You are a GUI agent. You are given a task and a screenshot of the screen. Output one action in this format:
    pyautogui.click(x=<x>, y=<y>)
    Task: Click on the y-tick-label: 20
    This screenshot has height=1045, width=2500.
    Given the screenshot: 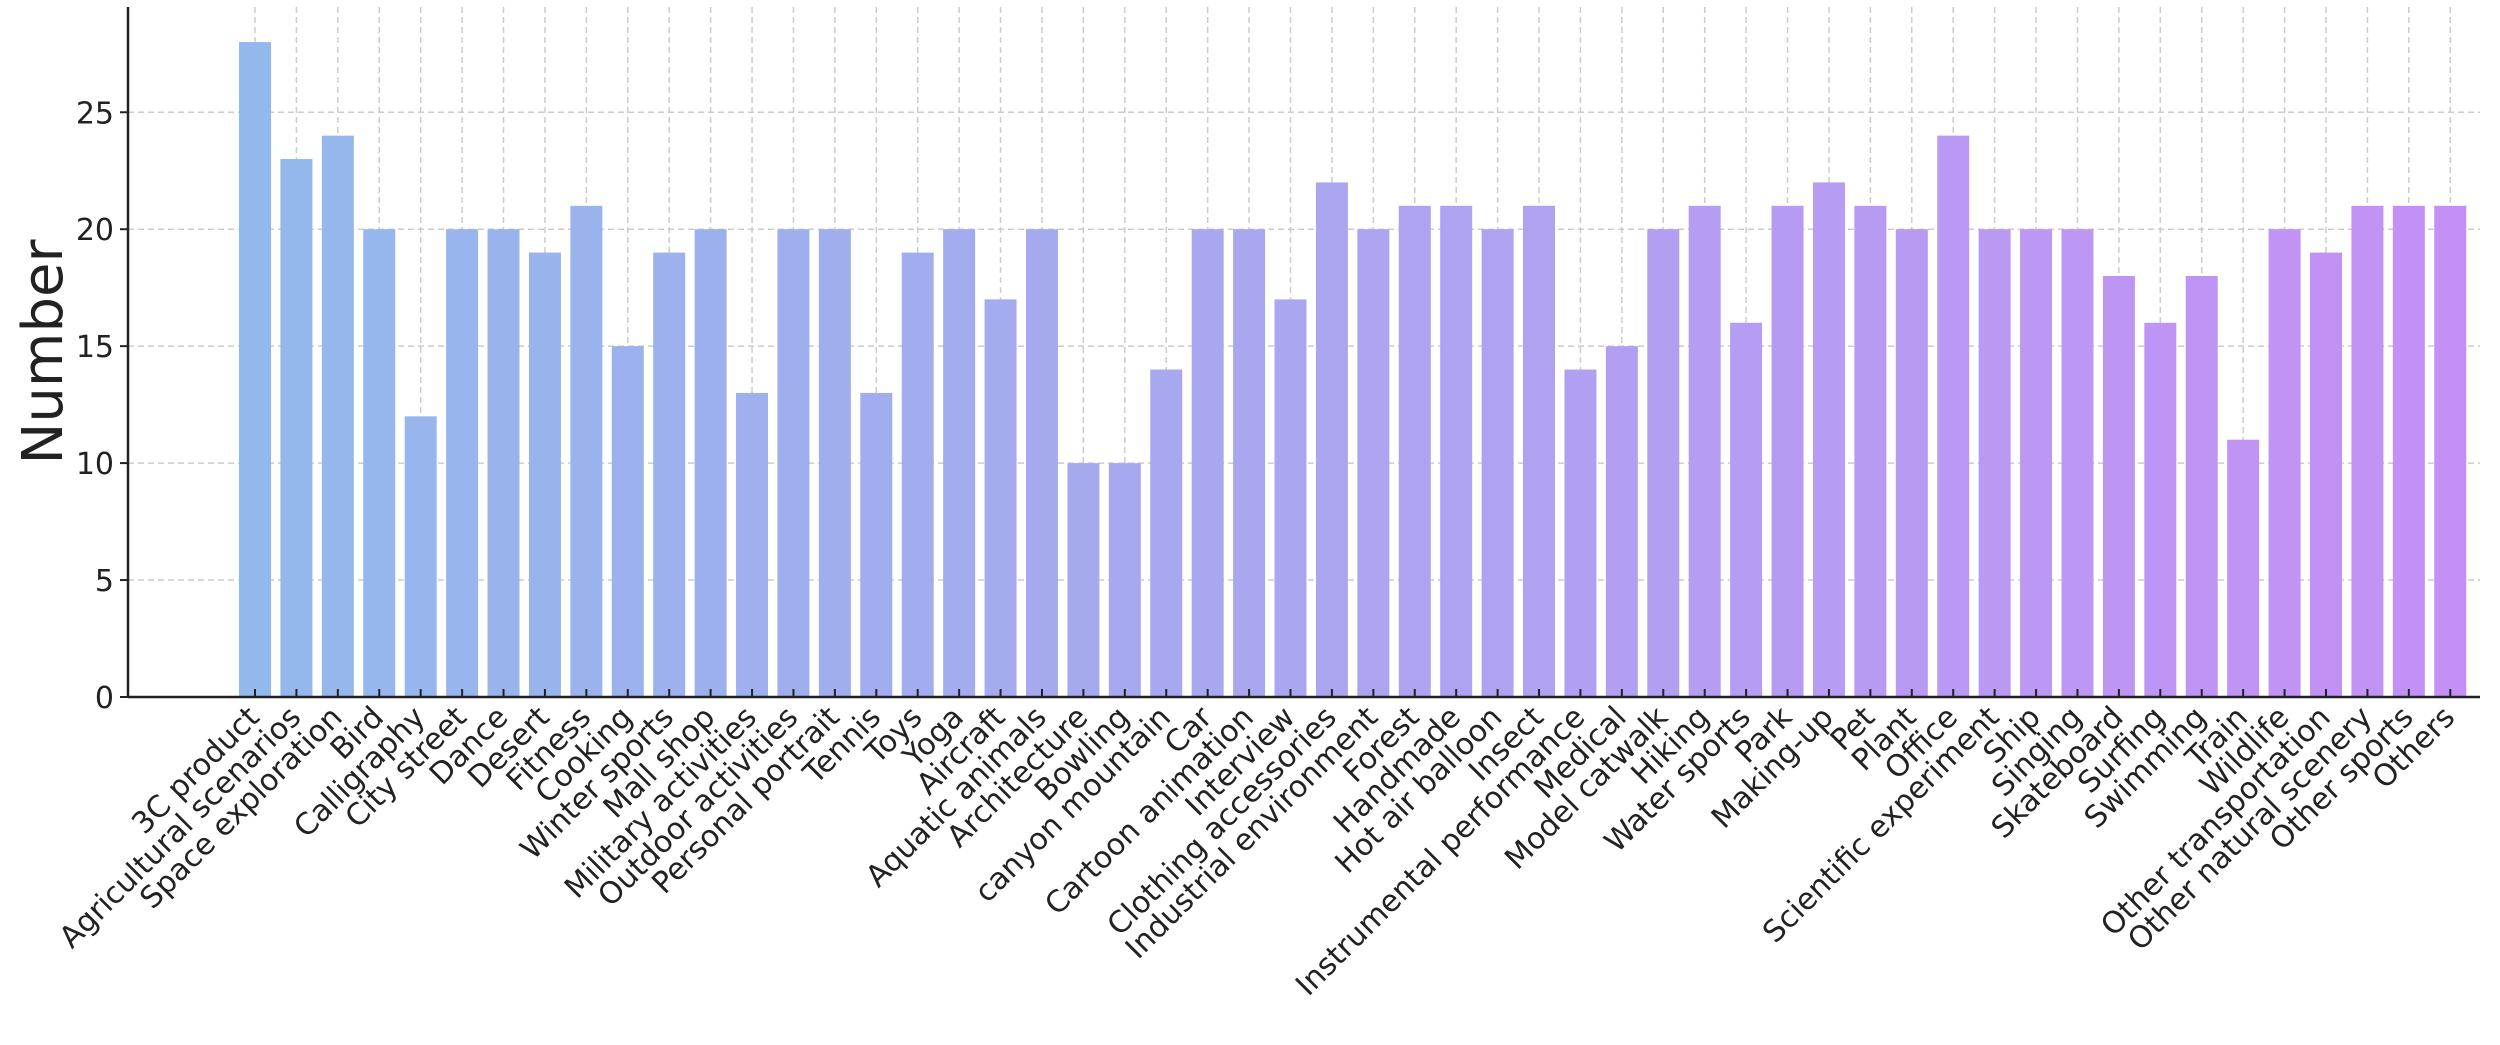 What is the action you would take?
    pyautogui.click(x=95, y=230)
    